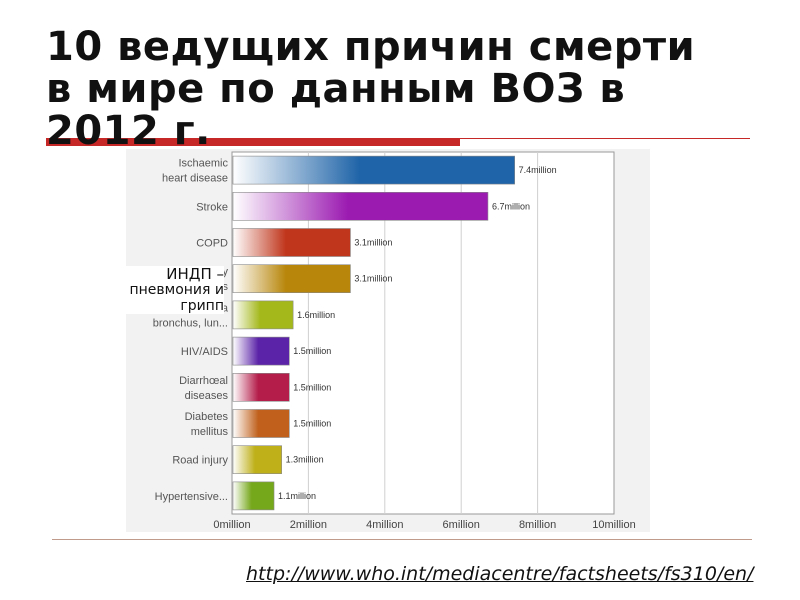 This screenshot has height=600, width=800. I want to click on bar-value-label-5: 1.5million, so click(312, 351).